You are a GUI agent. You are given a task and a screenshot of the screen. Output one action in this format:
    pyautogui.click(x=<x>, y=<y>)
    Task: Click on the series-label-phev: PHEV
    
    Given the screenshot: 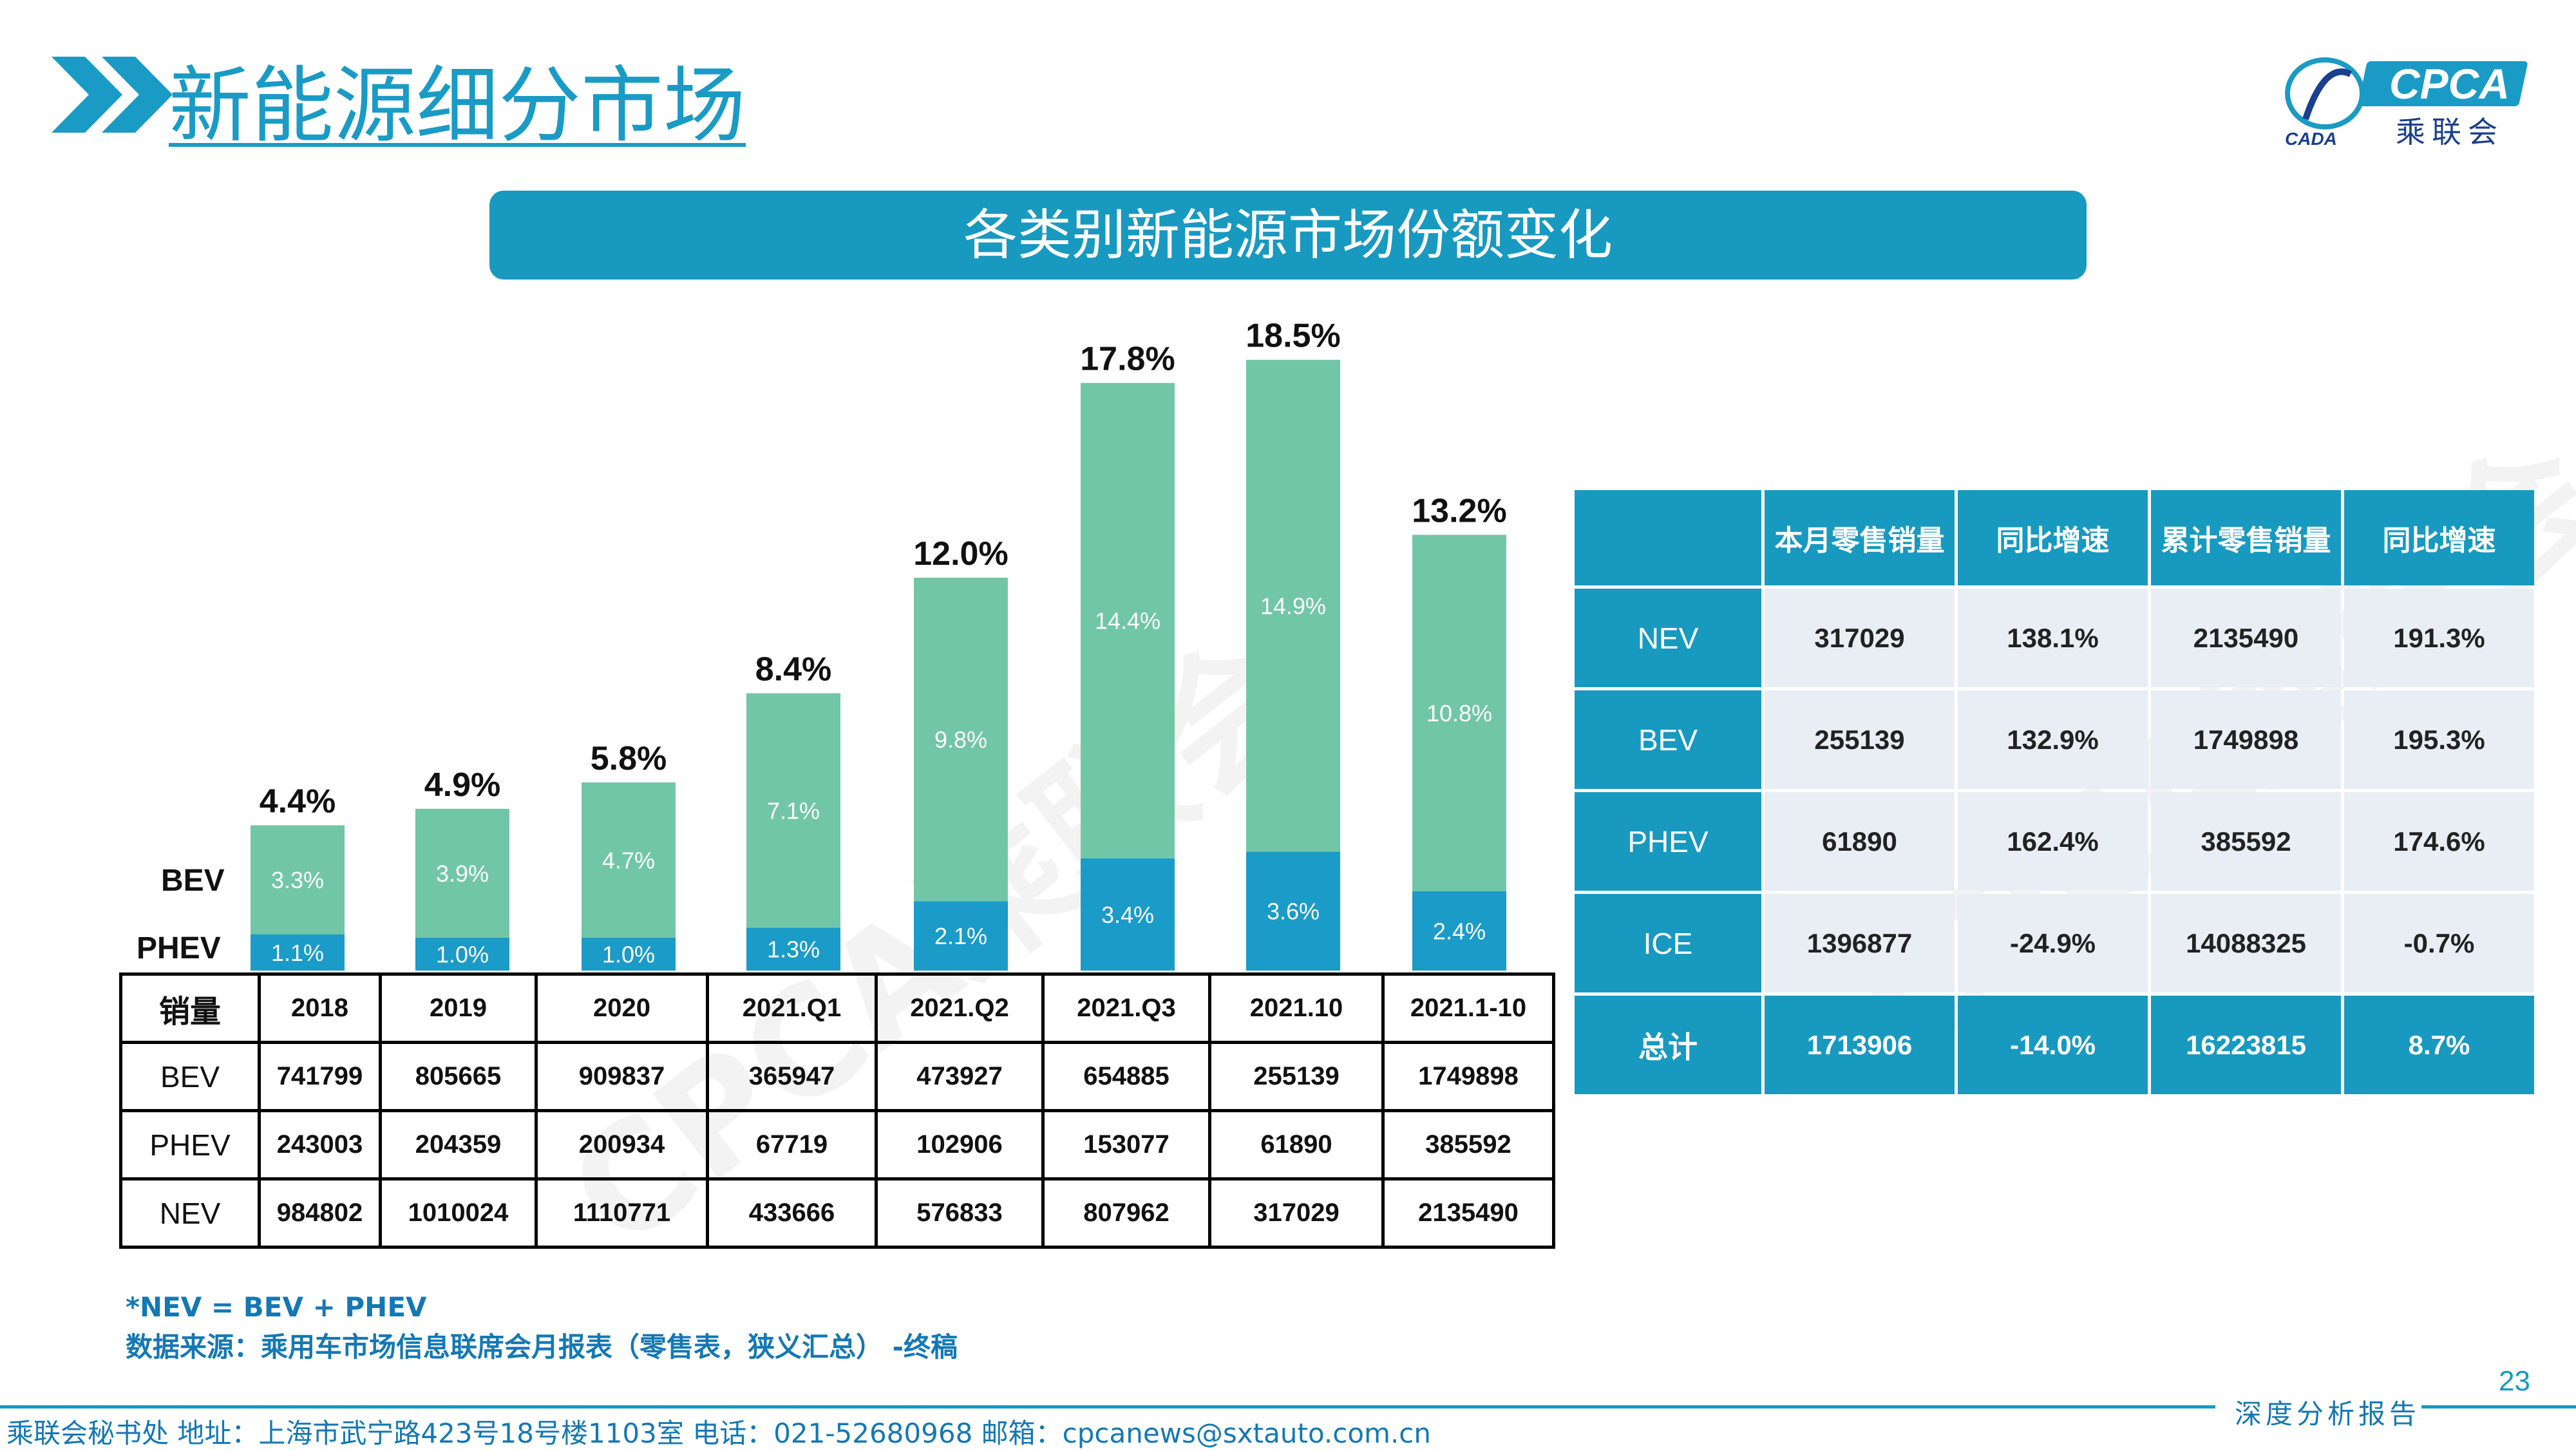 What is the action you would take?
    pyautogui.click(x=179, y=948)
    